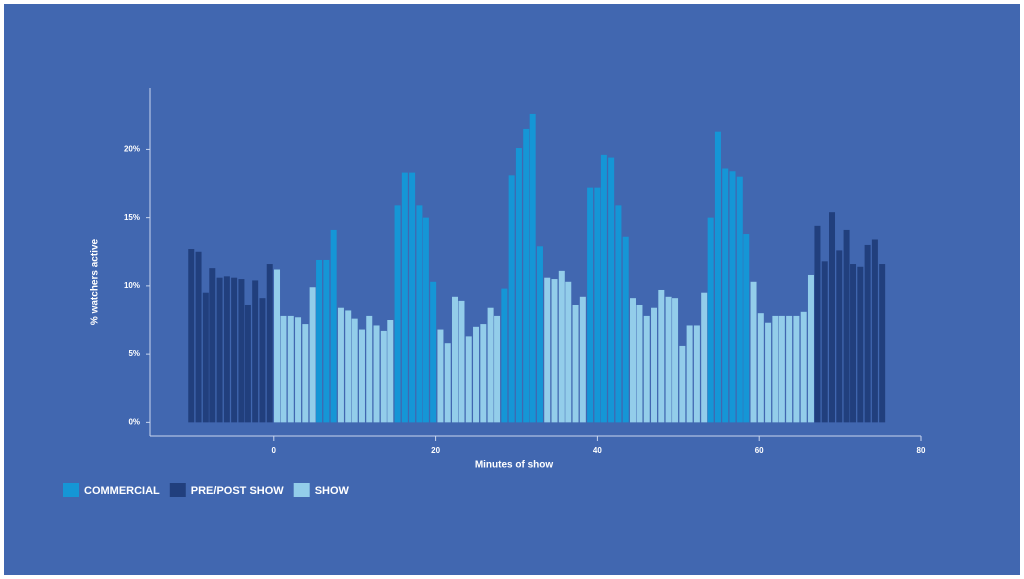  I want to click on y-tick-label: 10%, so click(132, 285).